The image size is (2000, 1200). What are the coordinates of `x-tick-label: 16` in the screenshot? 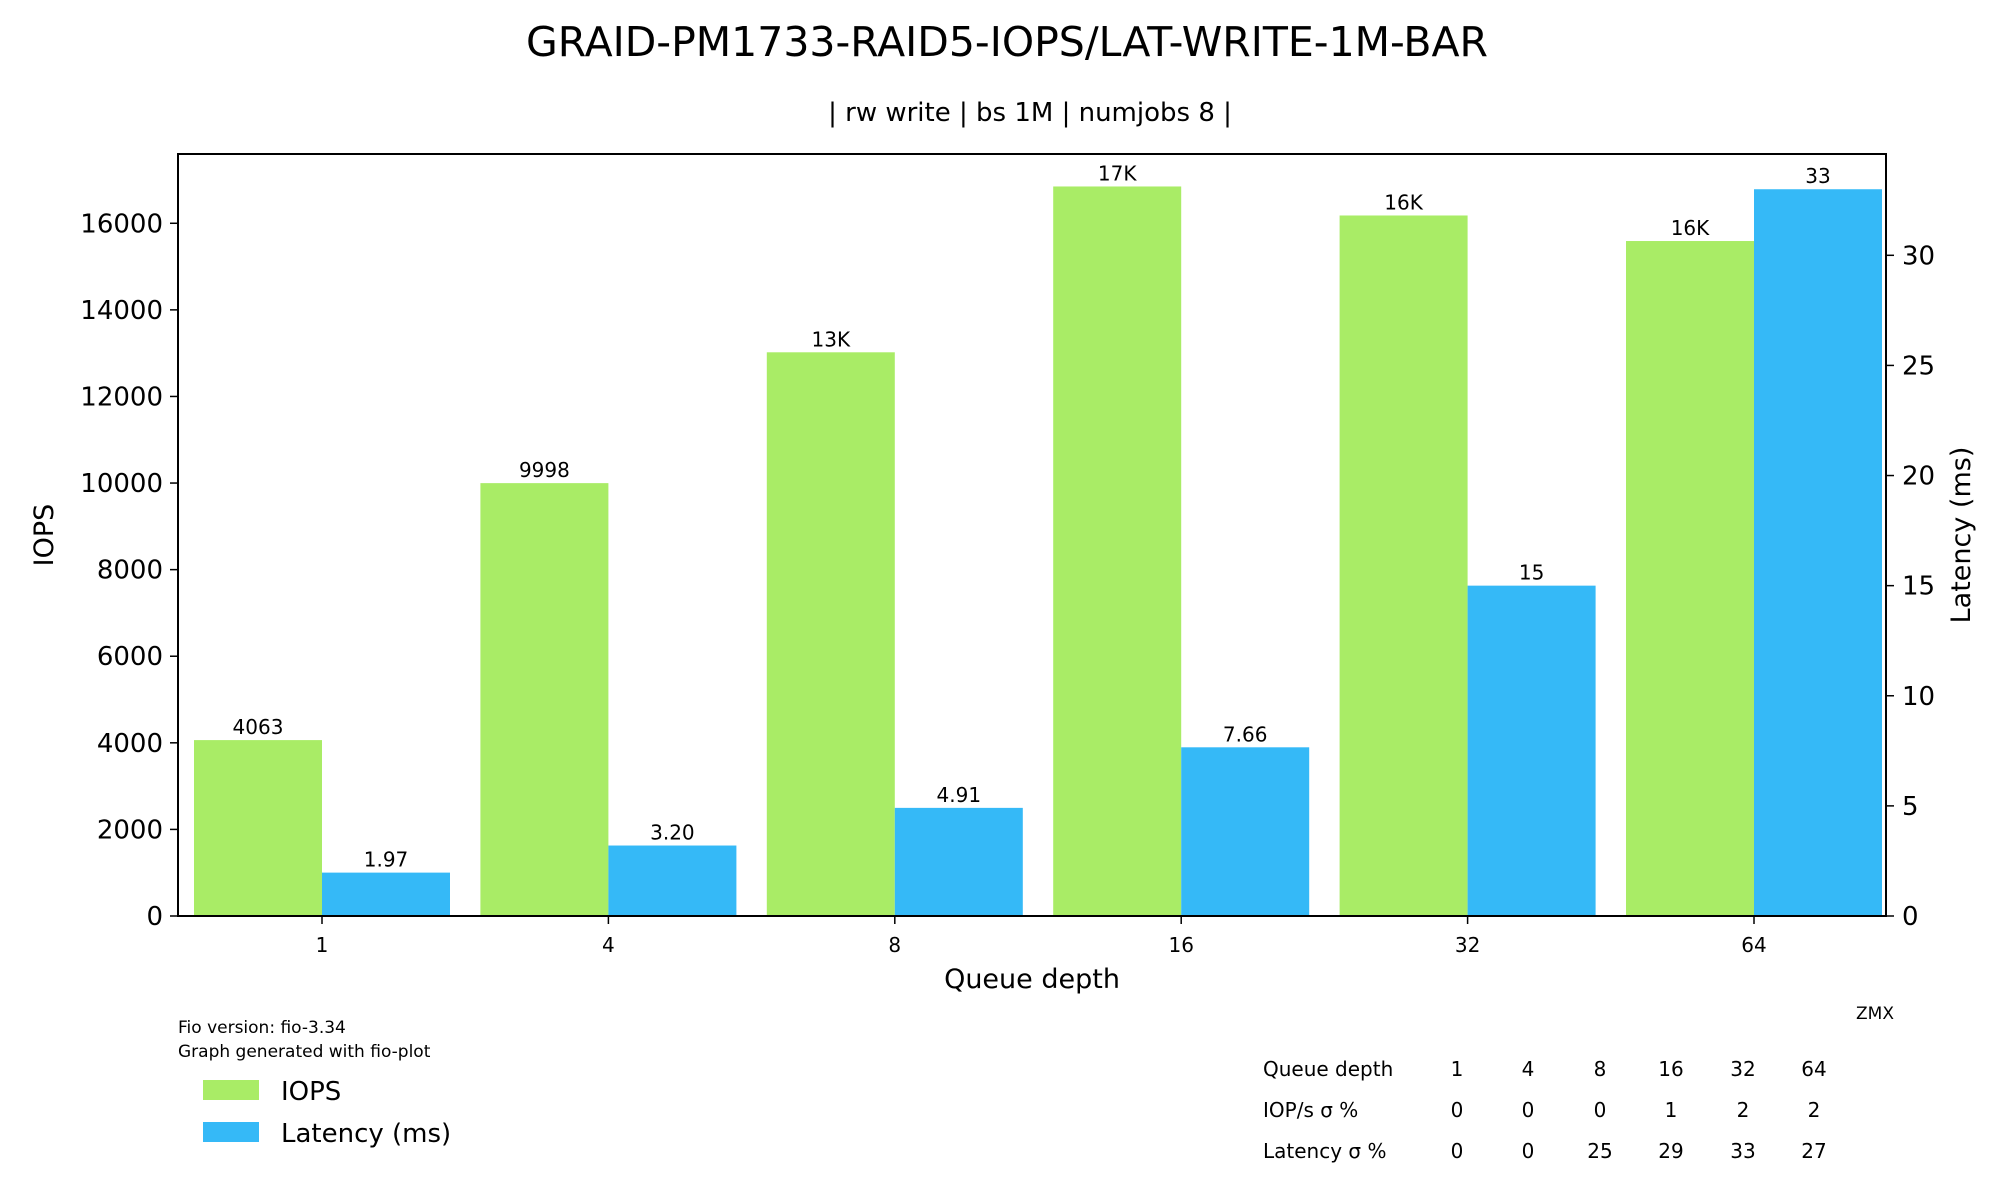 It's located at (1180, 945).